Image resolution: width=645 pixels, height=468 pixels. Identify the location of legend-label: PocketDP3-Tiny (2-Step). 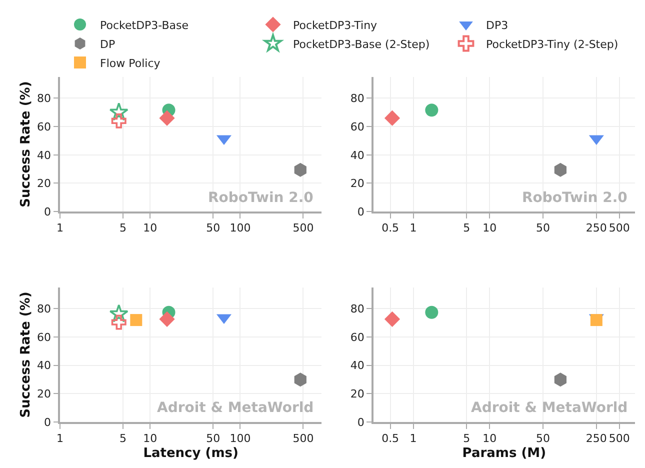
(552, 44).